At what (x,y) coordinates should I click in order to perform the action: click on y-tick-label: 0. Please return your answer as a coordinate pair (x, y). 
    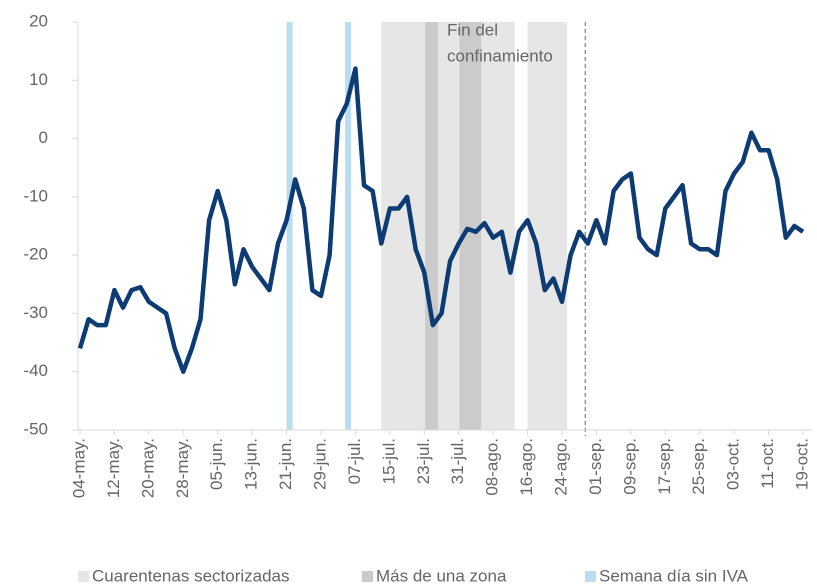
    Looking at the image, I should click on (43, 137).